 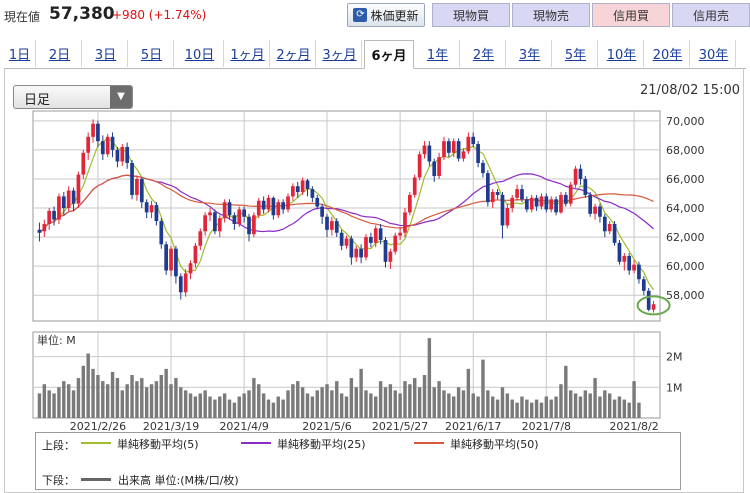 I want to click on price-tick-label: 66,000, so click(x=685, y=179).